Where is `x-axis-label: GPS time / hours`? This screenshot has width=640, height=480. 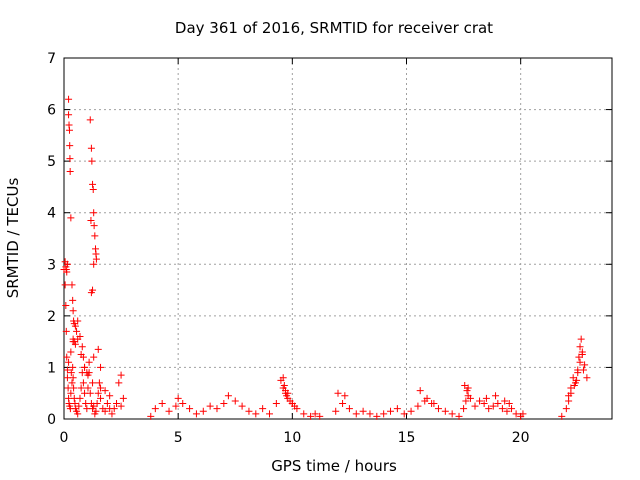
x-axis-label: GPS time / hours is located at coordinates (334, 466).